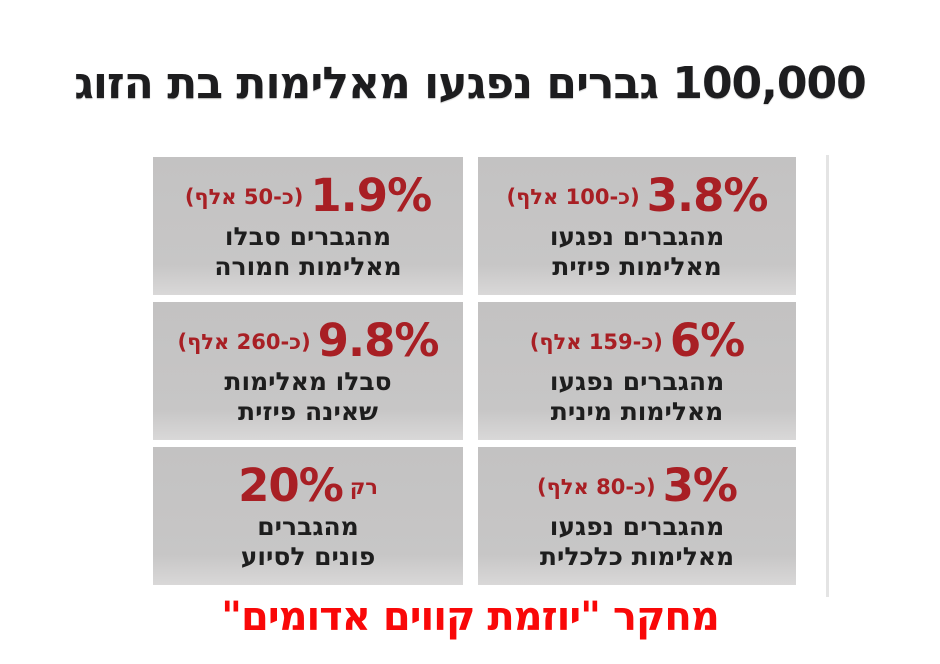 The image size is (940, 664). I want to click on stat-description: מהגברים פונים לסיוע, so click(308, 541).